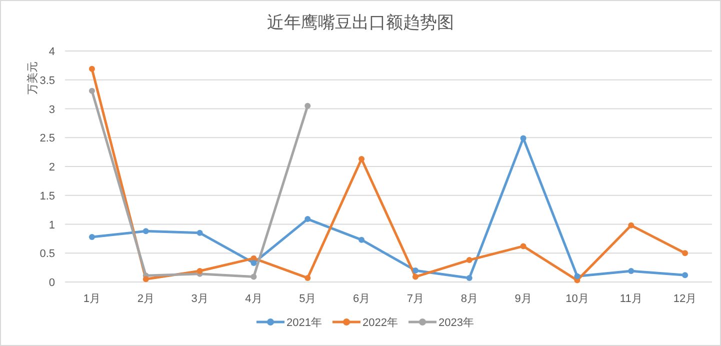  Describe the element at coordinates (577, 299) in the screenshot. I see `x-tick-label: 10月` at that location.